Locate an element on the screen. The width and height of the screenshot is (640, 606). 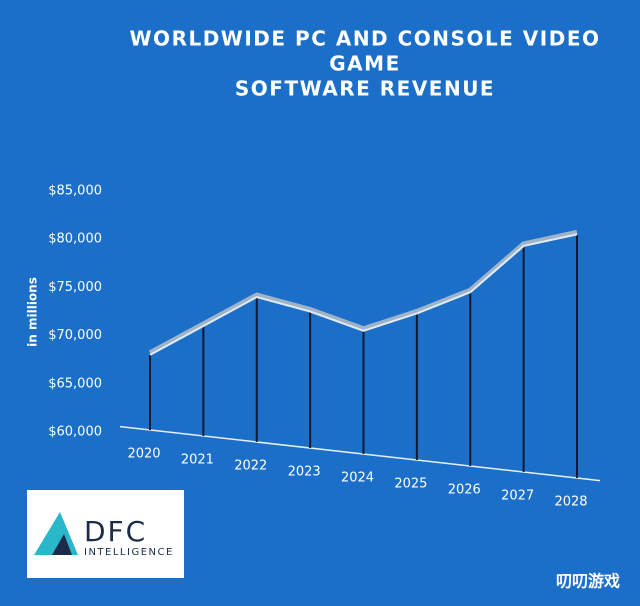
logo-text: DFC is located at coordinates (115, 531).